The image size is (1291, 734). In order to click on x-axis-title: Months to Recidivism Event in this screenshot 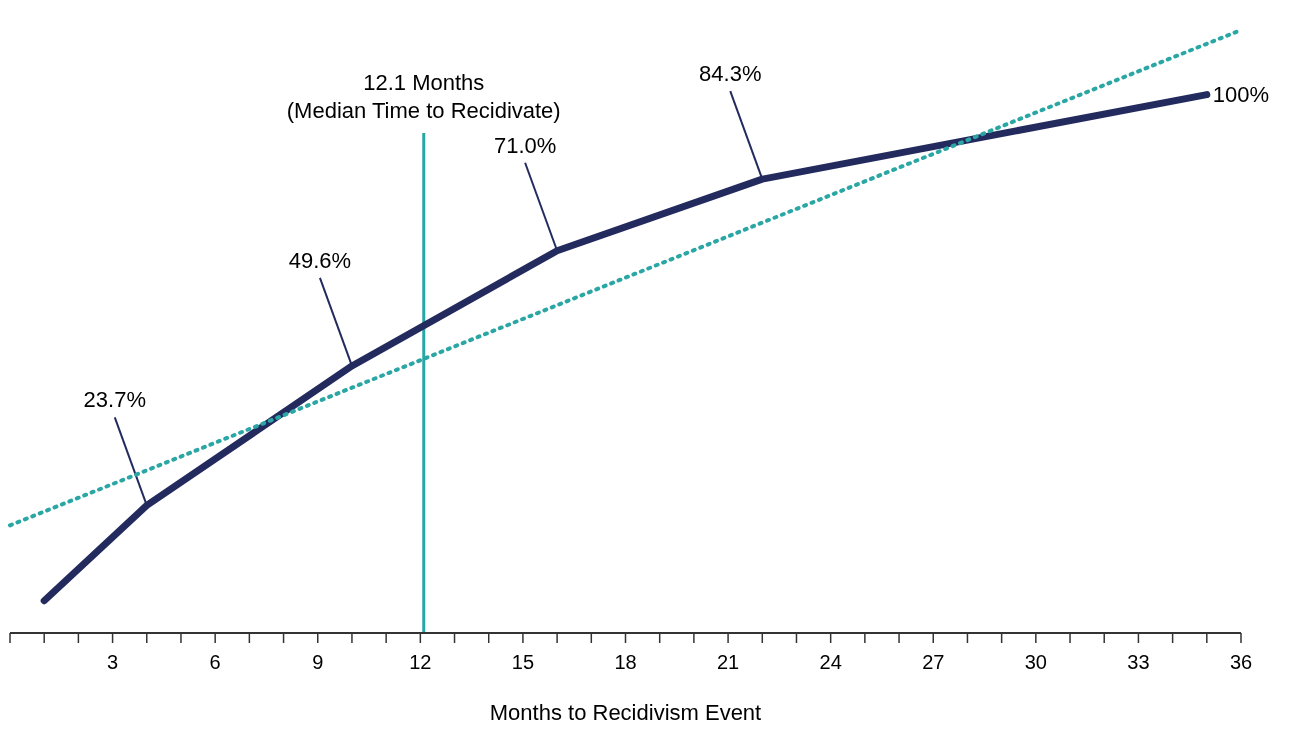, I will do `click(625, 712)`.